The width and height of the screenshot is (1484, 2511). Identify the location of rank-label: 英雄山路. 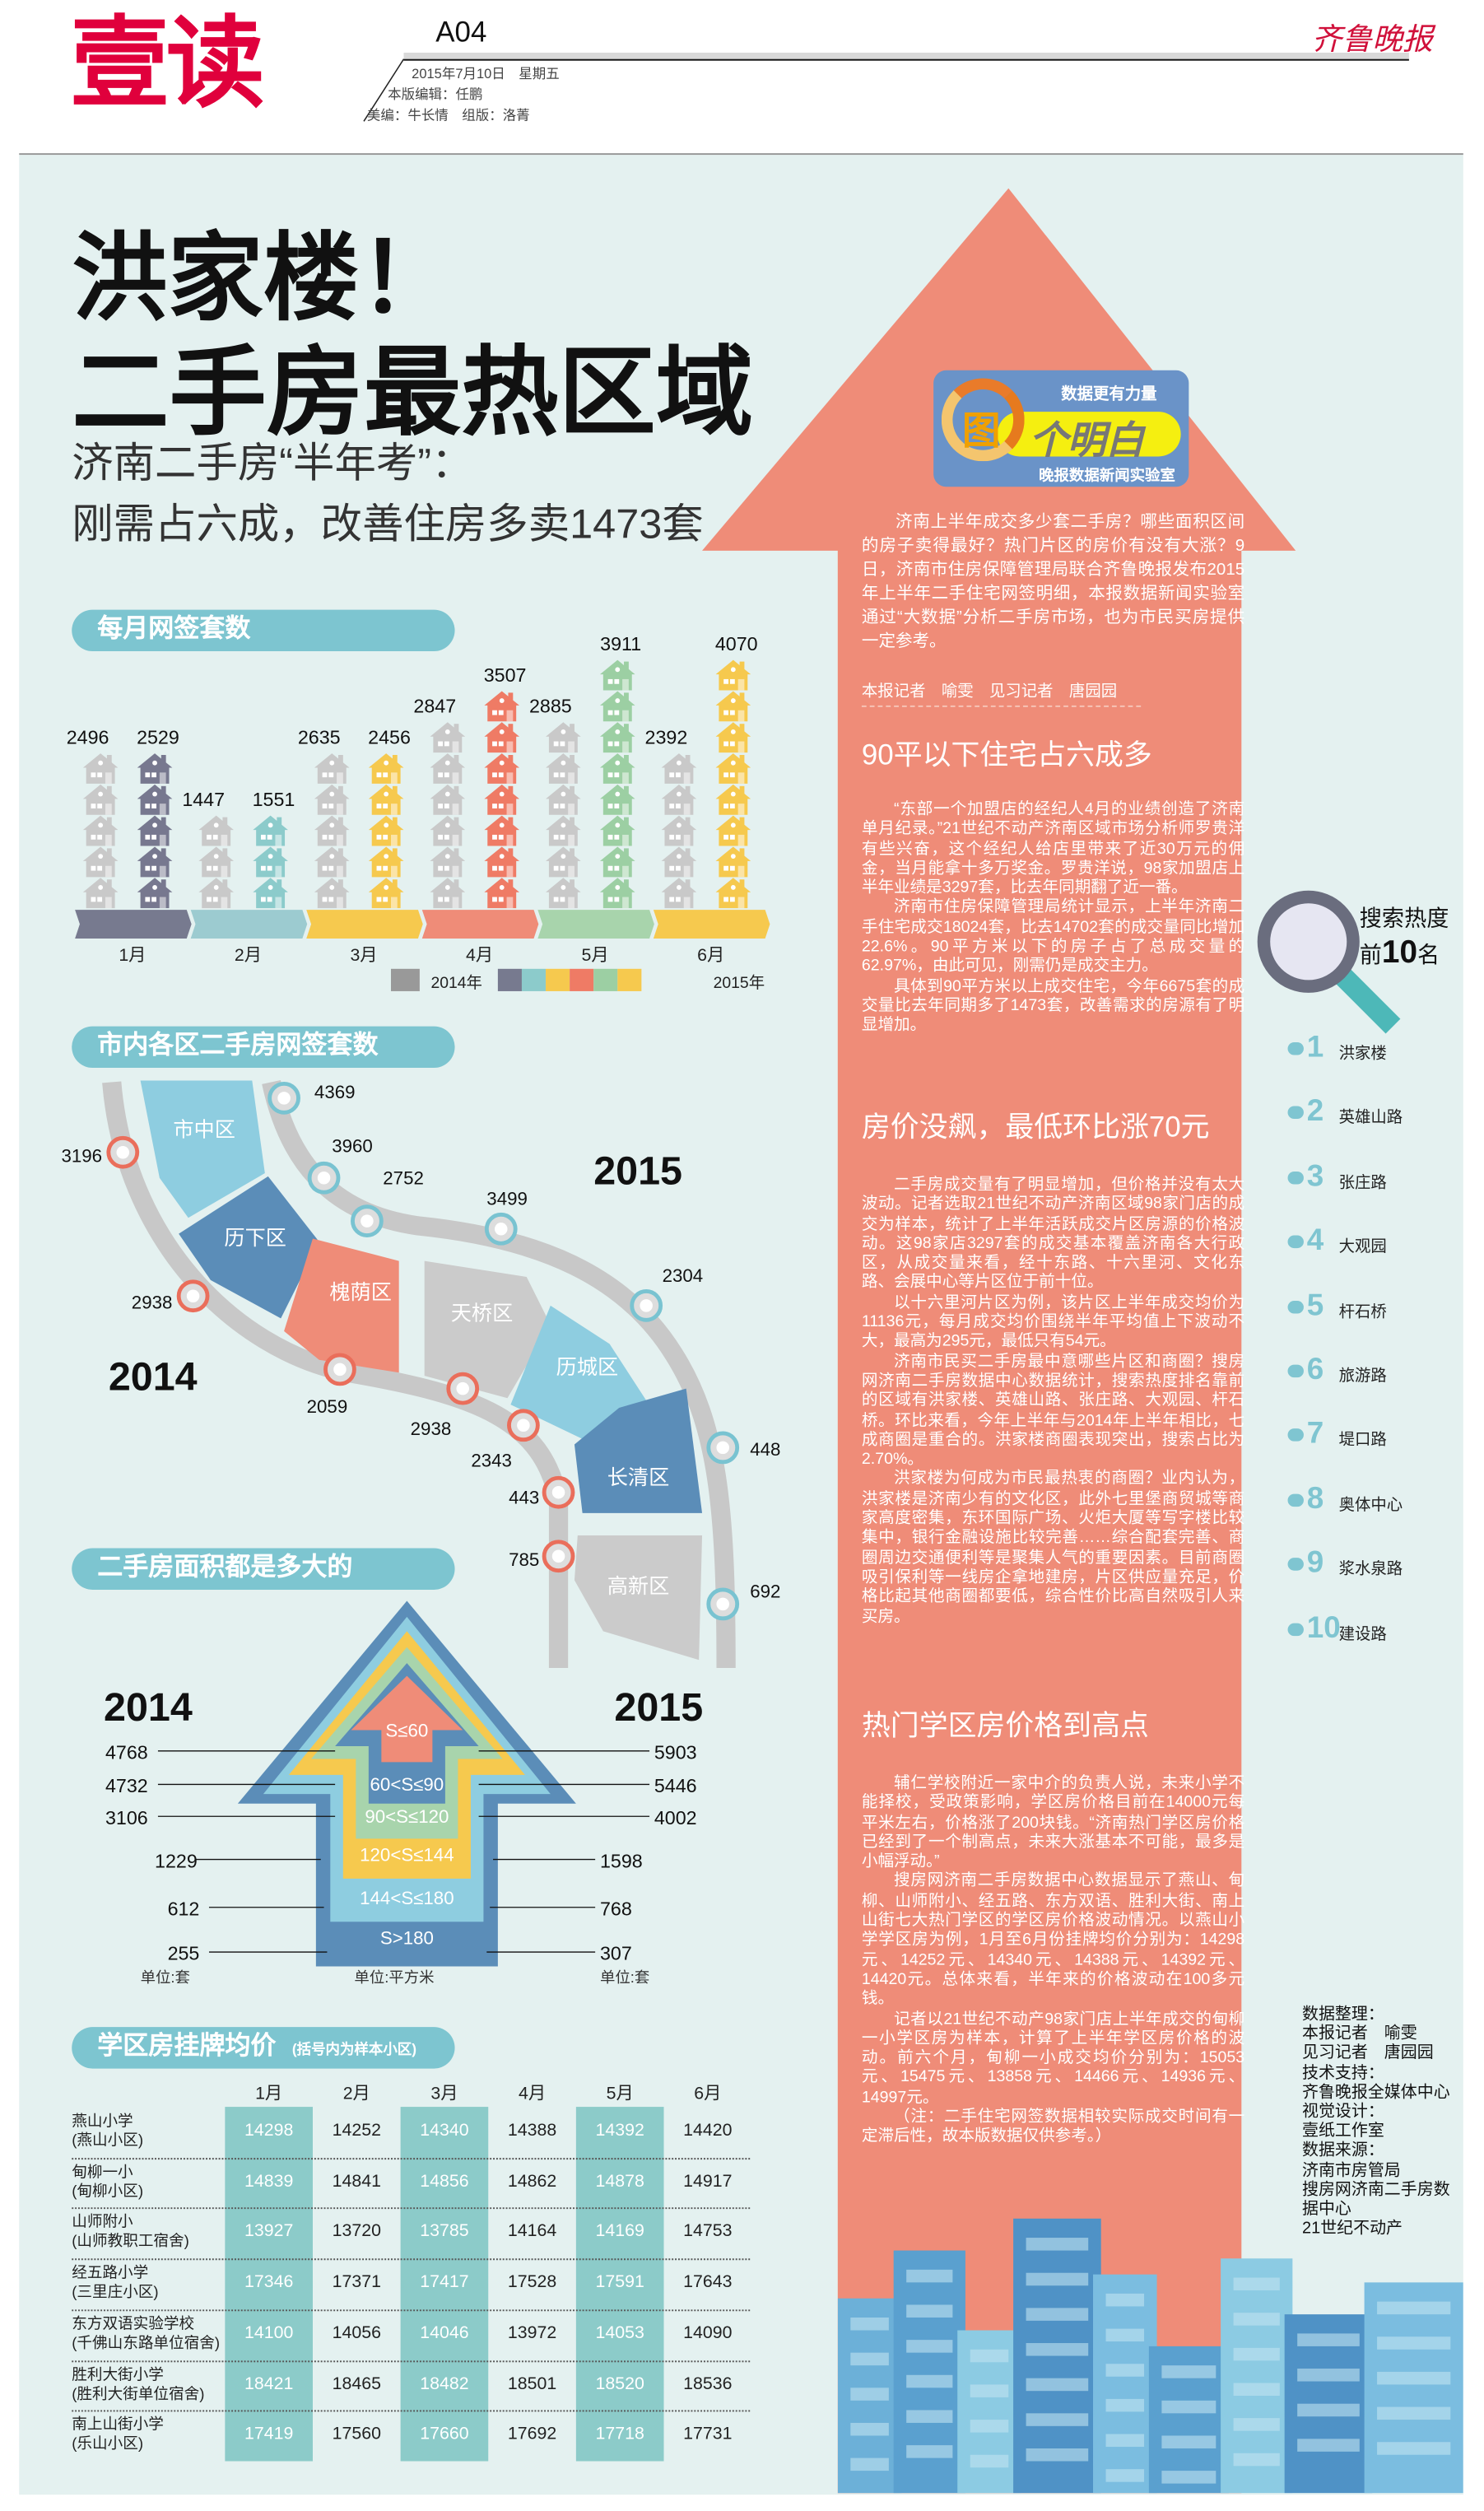
(1370, 1119).